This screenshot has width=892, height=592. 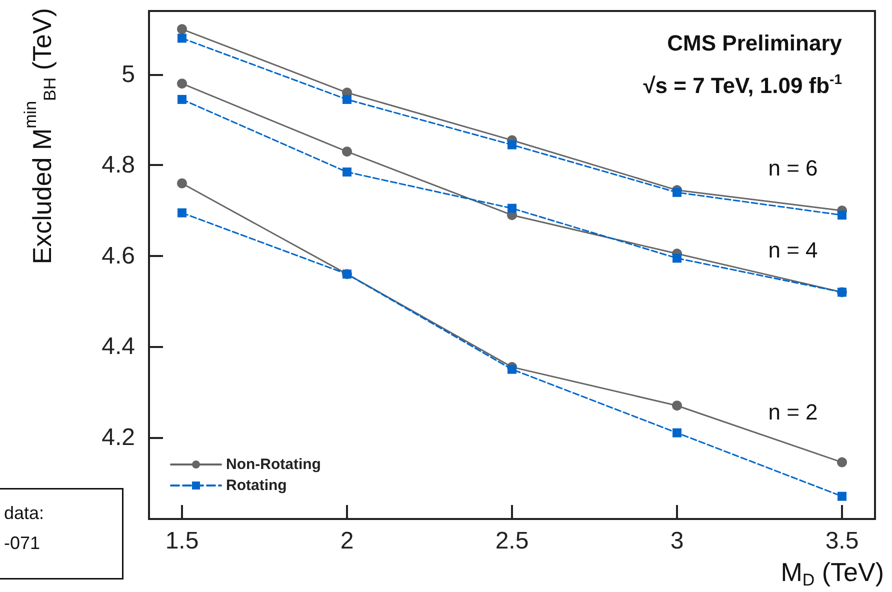 I want to click on y-tick-label: 5, so click(x=128, y=74).